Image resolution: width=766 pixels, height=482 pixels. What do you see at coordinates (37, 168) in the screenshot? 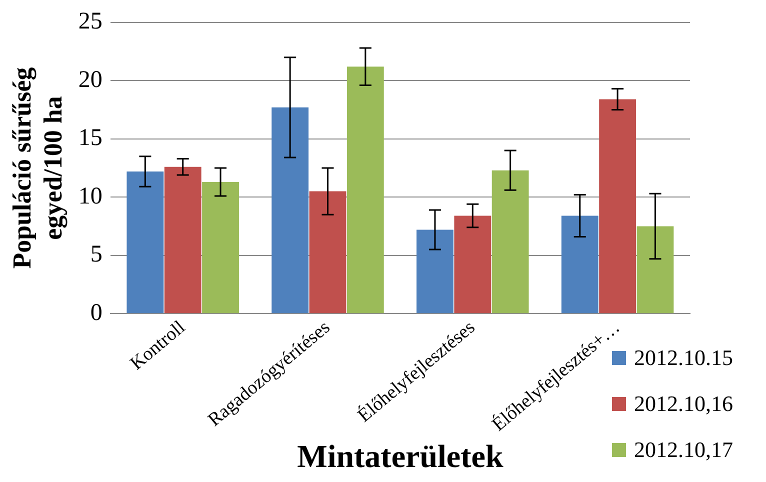
I see `y-axis-title: Populáció sűrűség egyed/100 ha` at bounding box center [37, 168].